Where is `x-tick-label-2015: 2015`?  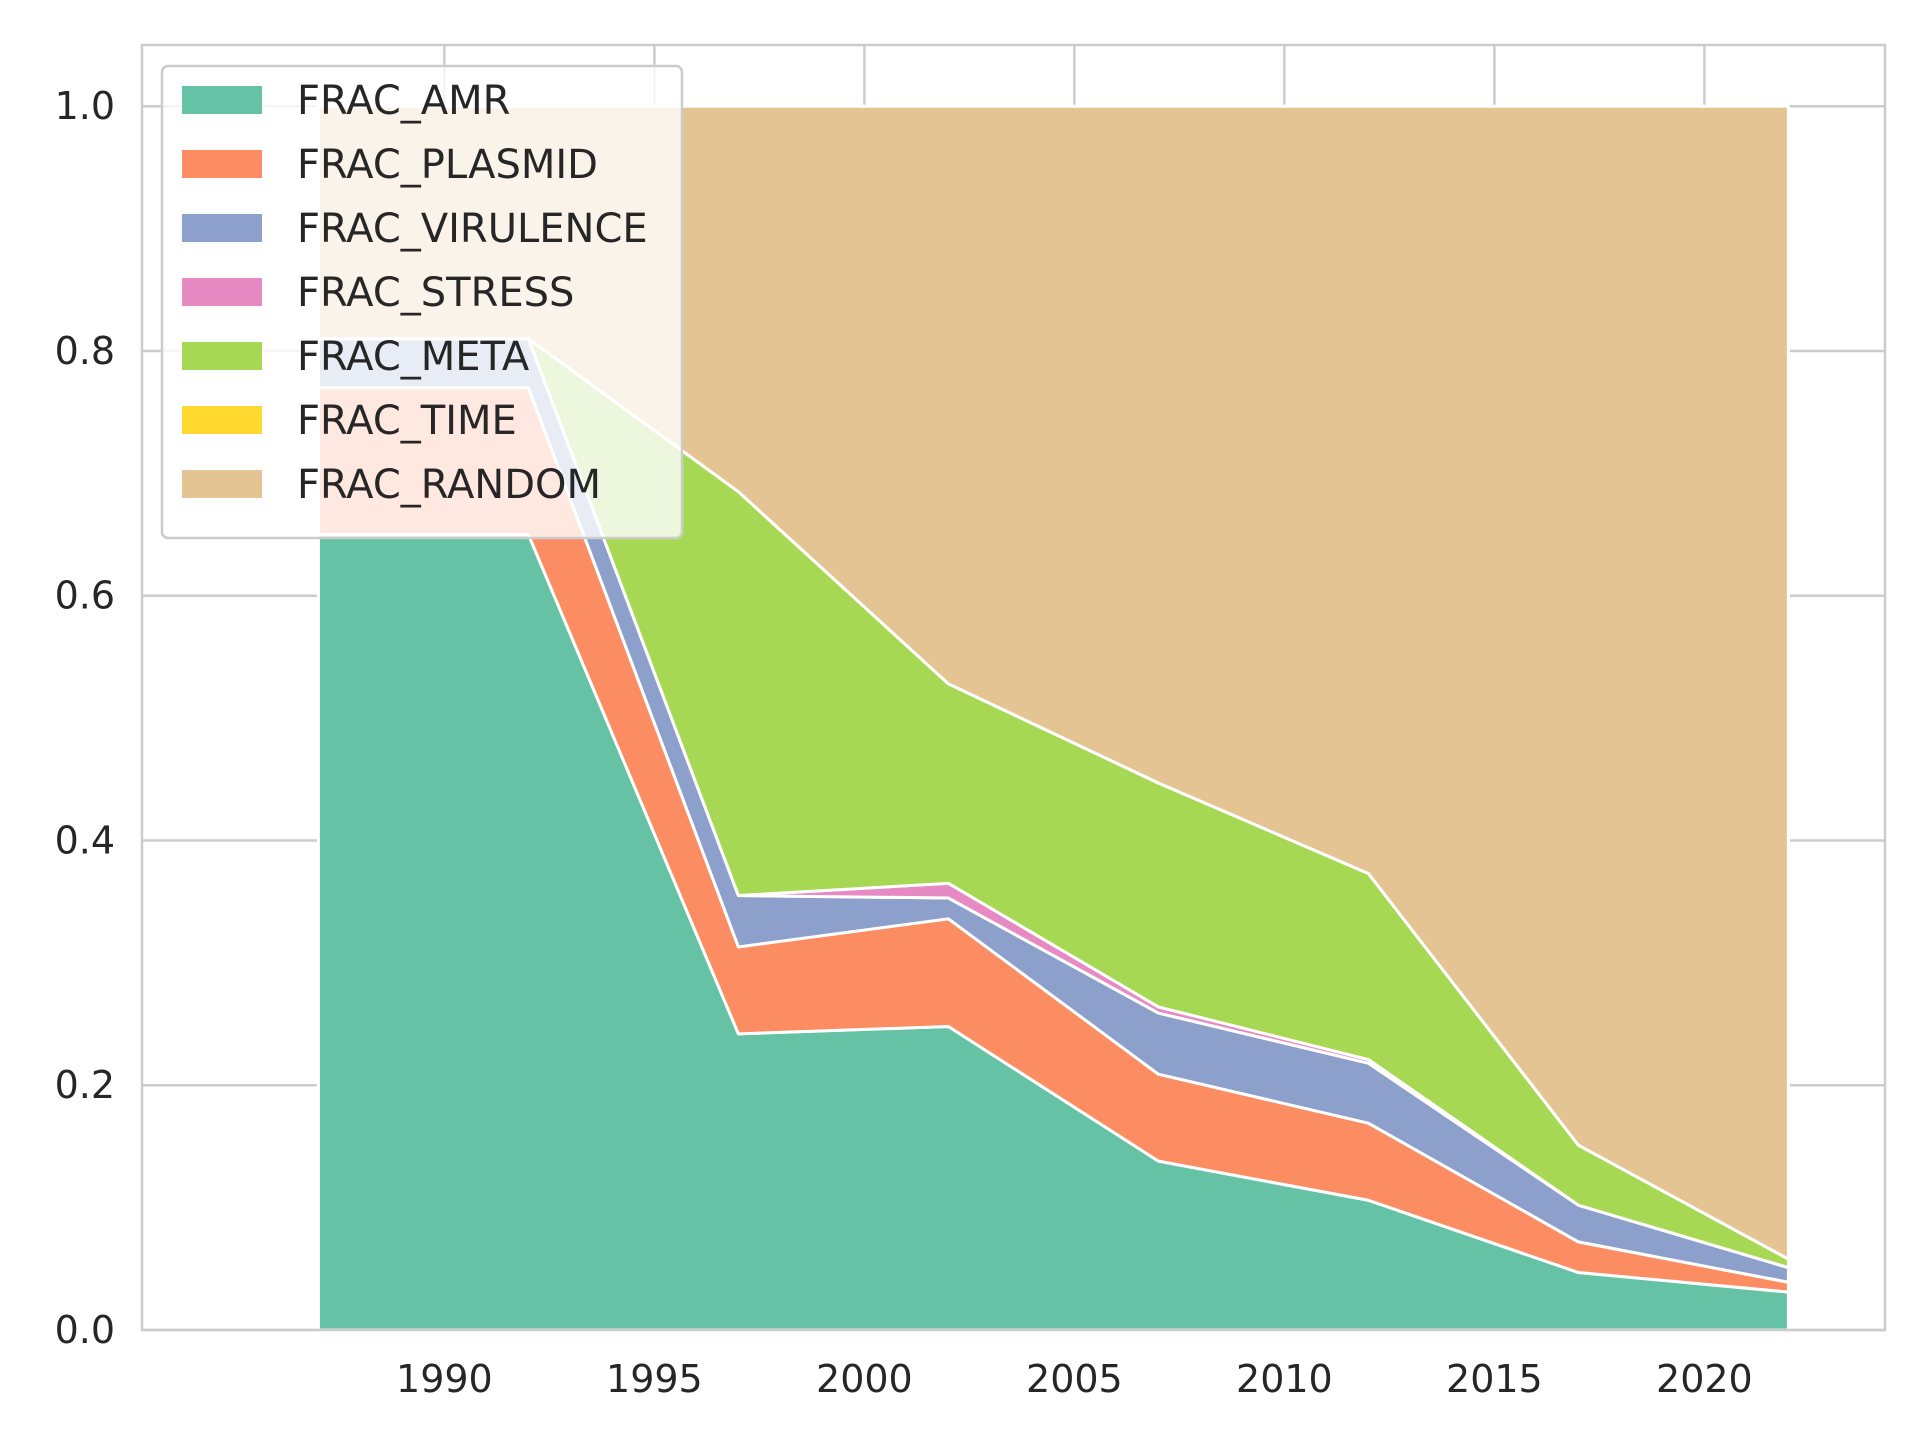
x-tick-label-2015: 2015 is located at coordinates (1494, 1379).